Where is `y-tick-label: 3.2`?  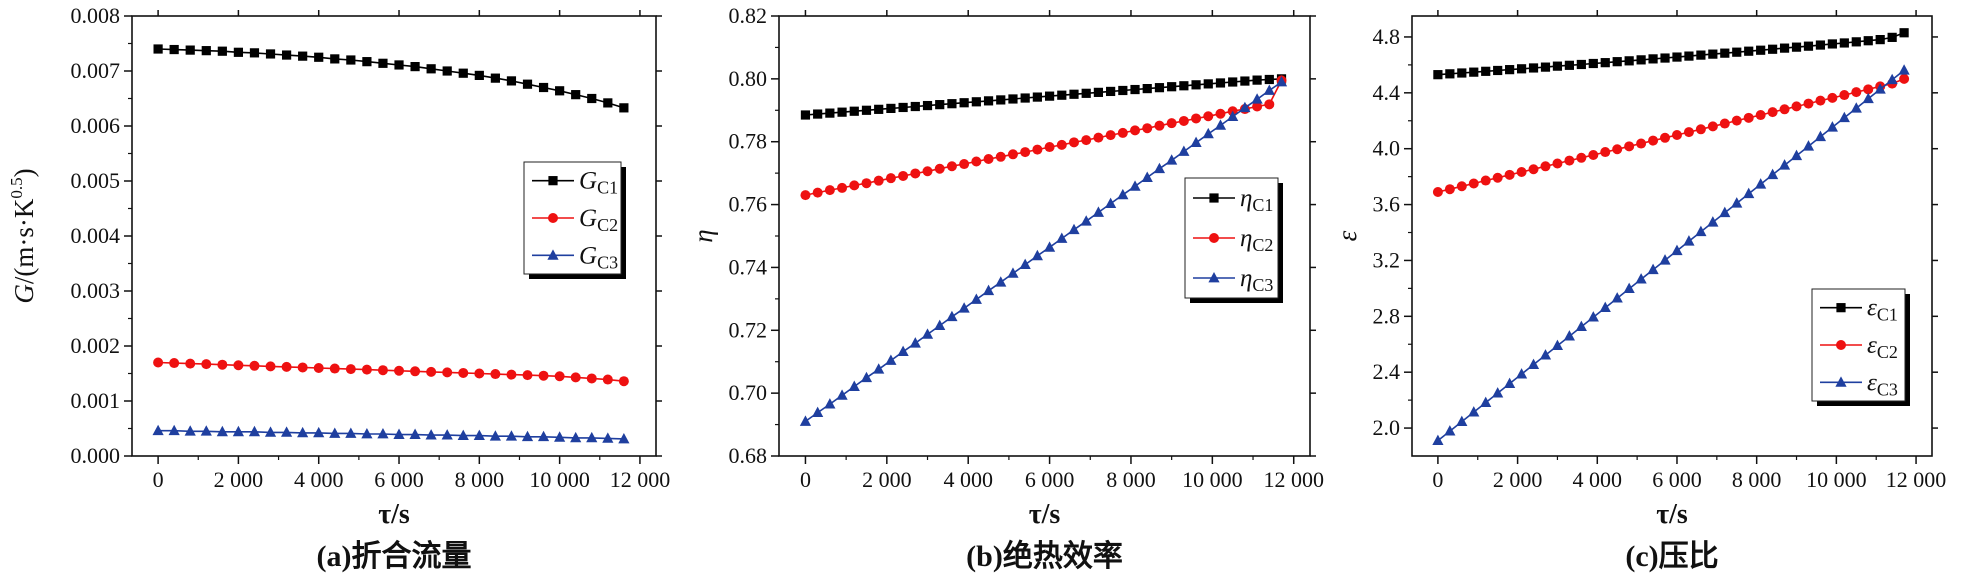 y-tick-label: 3.2 is located at coordinates (1387, 259).